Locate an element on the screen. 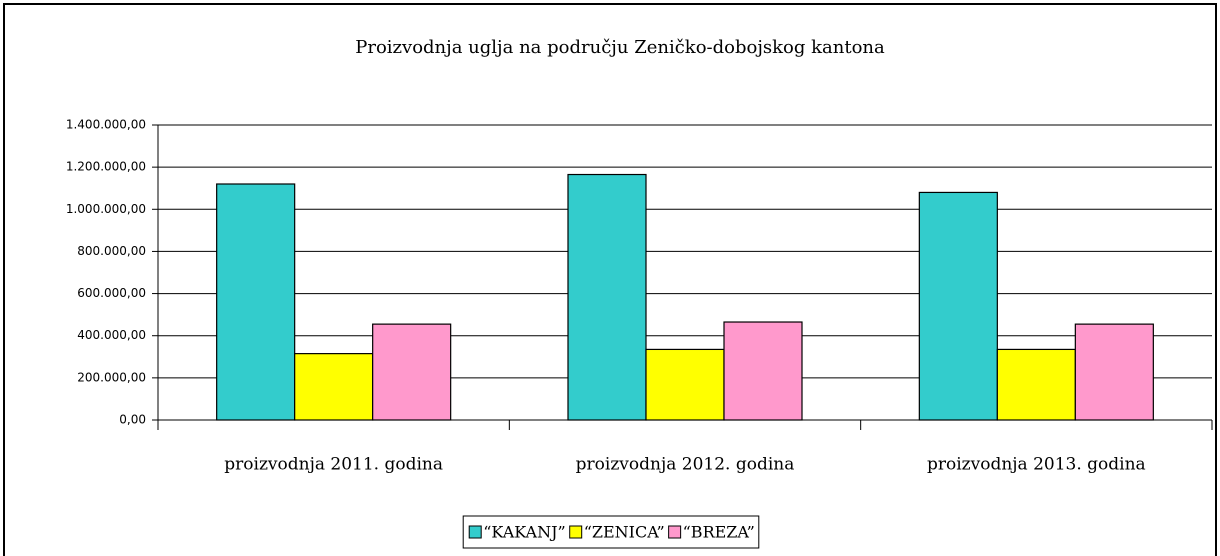 The image size is (1220, 556). y-tick-label: 200.000,00 is located at coordinates (111, 377).